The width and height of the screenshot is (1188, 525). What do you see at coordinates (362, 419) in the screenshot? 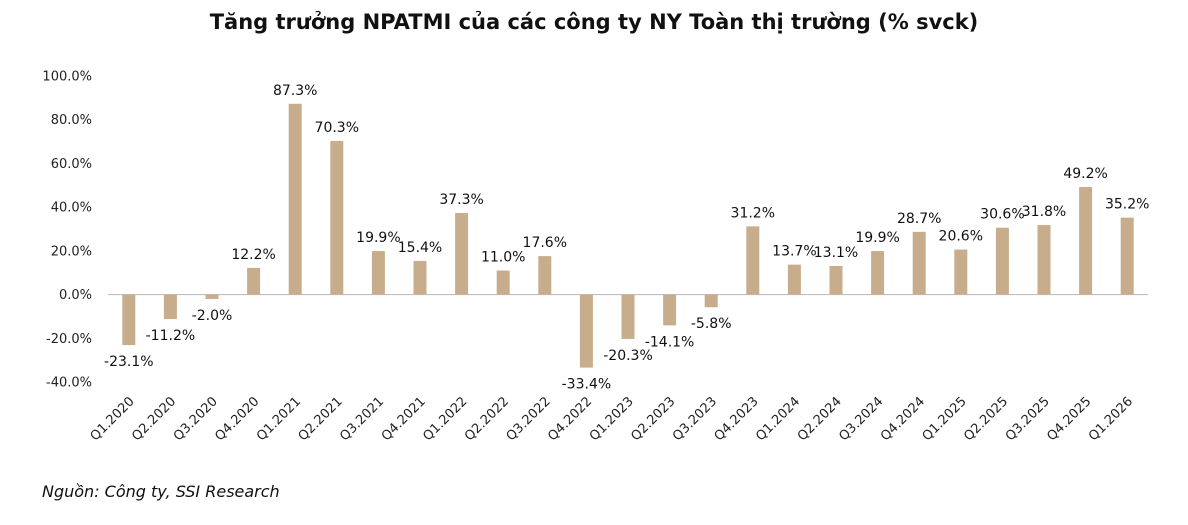
I see `x-tick-label: Q3.2021` at bounding box center [362, 419].